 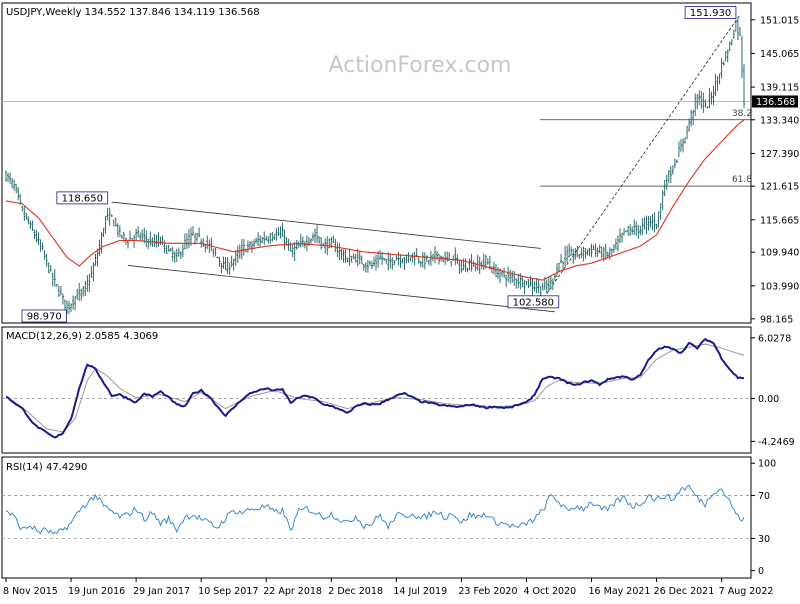 I want to click on rsi-y-tick-label: 0, so click(x=761, y=571).